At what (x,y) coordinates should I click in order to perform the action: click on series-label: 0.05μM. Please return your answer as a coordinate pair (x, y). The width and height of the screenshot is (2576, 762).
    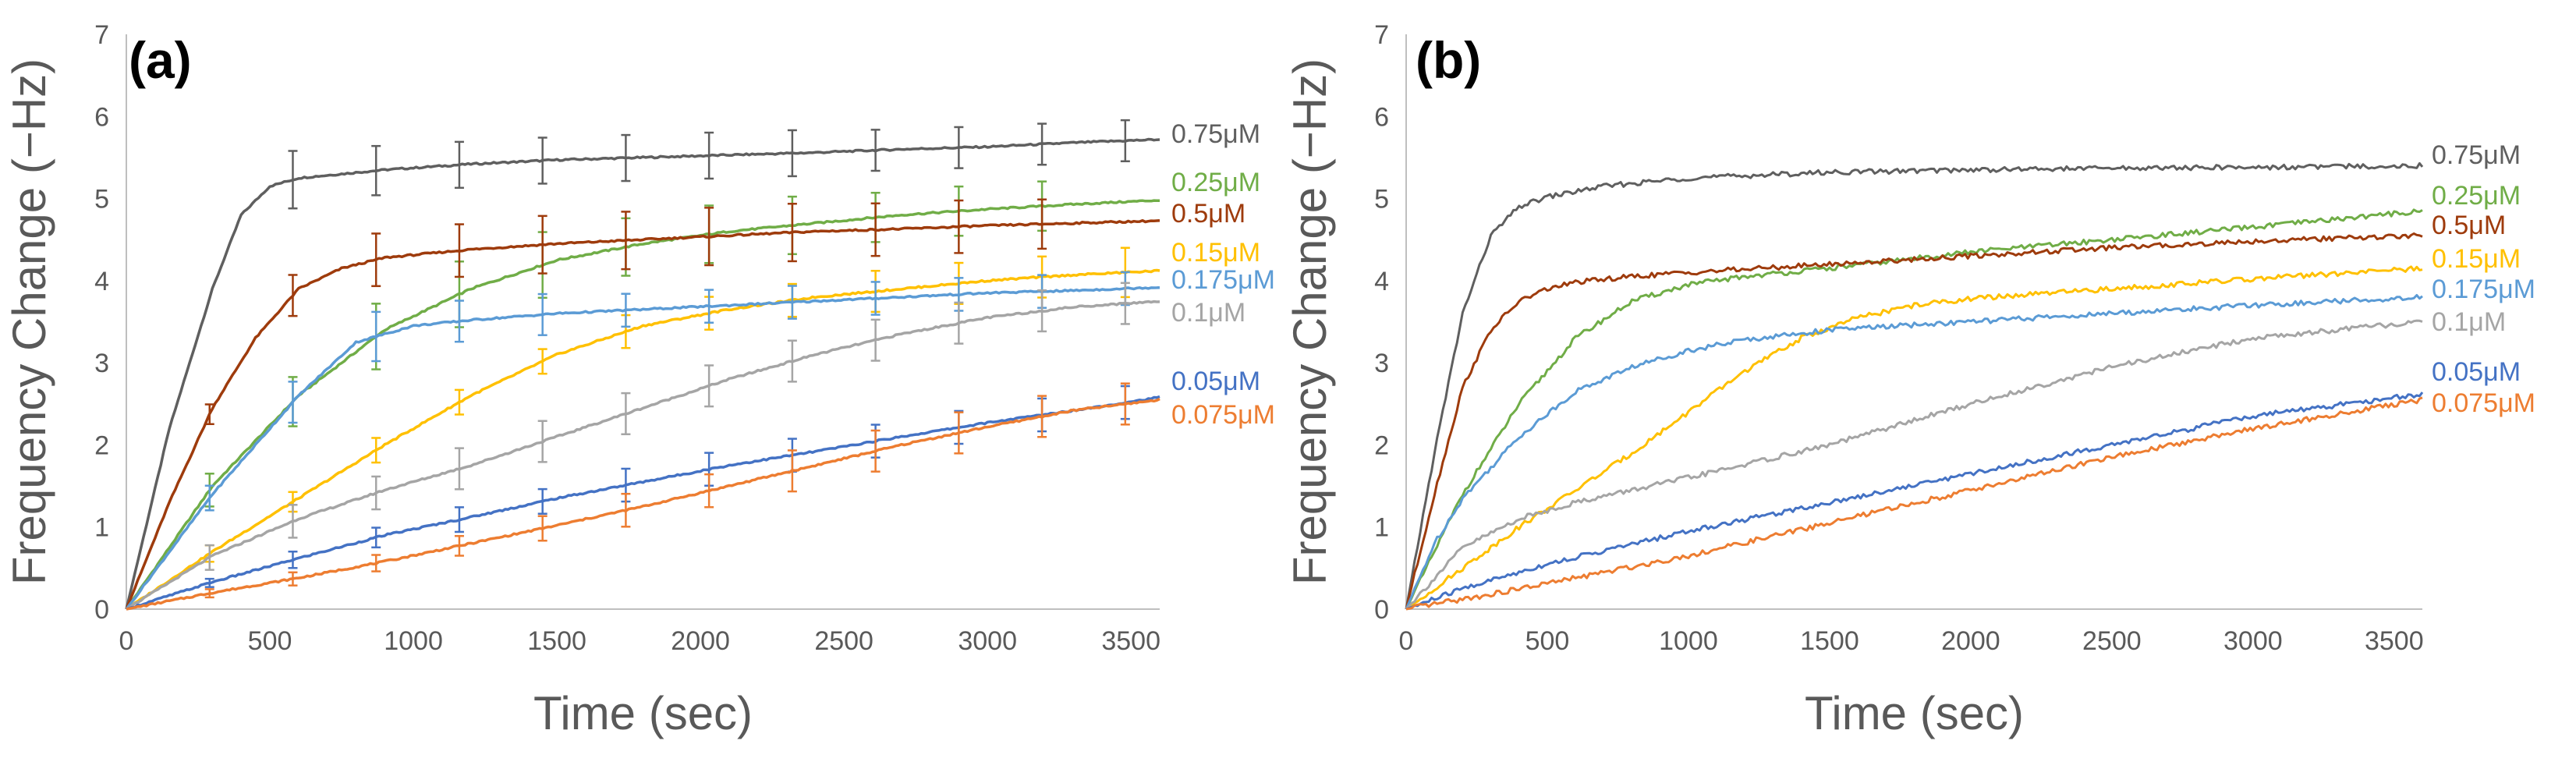
    Looking at the image, I should click on (1215, 382).